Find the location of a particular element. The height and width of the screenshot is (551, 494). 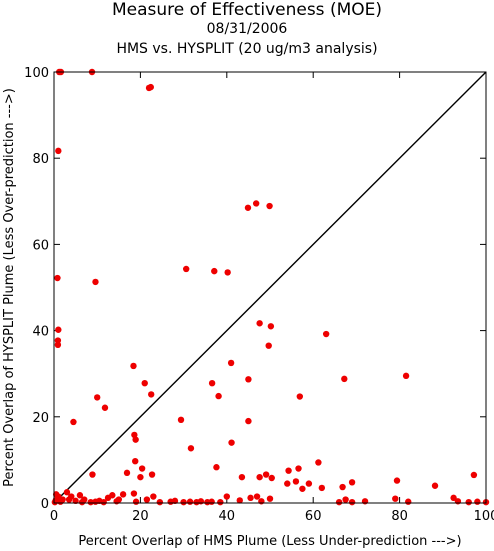

y-tick-label: 100 is located at coordinates (36, 73).